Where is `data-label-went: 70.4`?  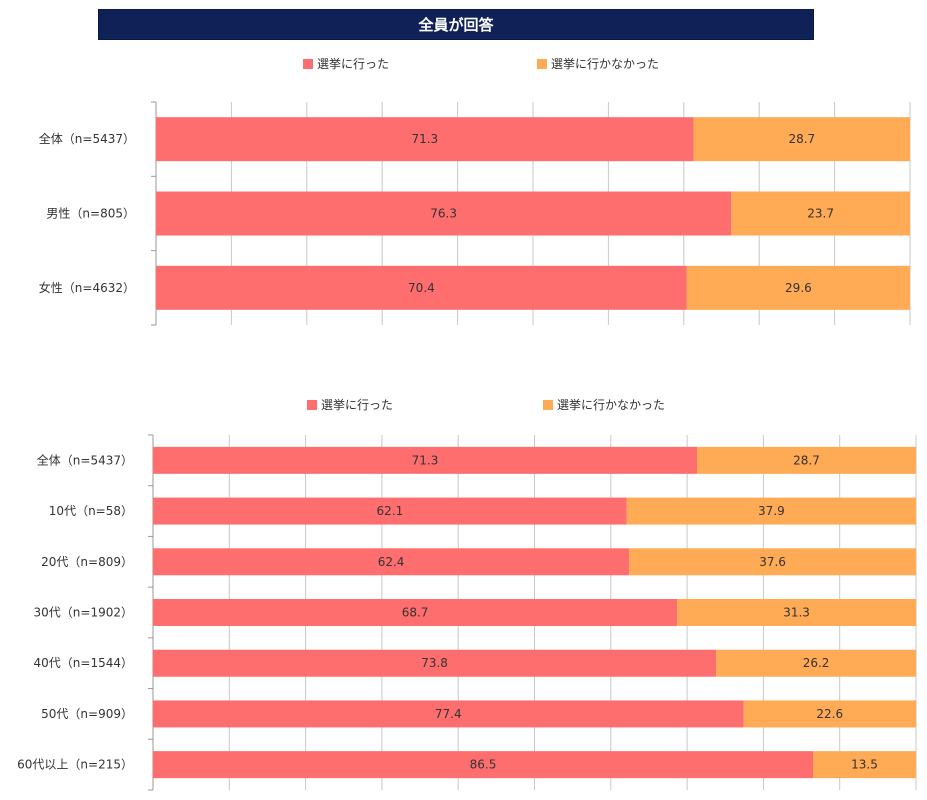 data-label-went: 70.4 is located at coordinates (421, 288).